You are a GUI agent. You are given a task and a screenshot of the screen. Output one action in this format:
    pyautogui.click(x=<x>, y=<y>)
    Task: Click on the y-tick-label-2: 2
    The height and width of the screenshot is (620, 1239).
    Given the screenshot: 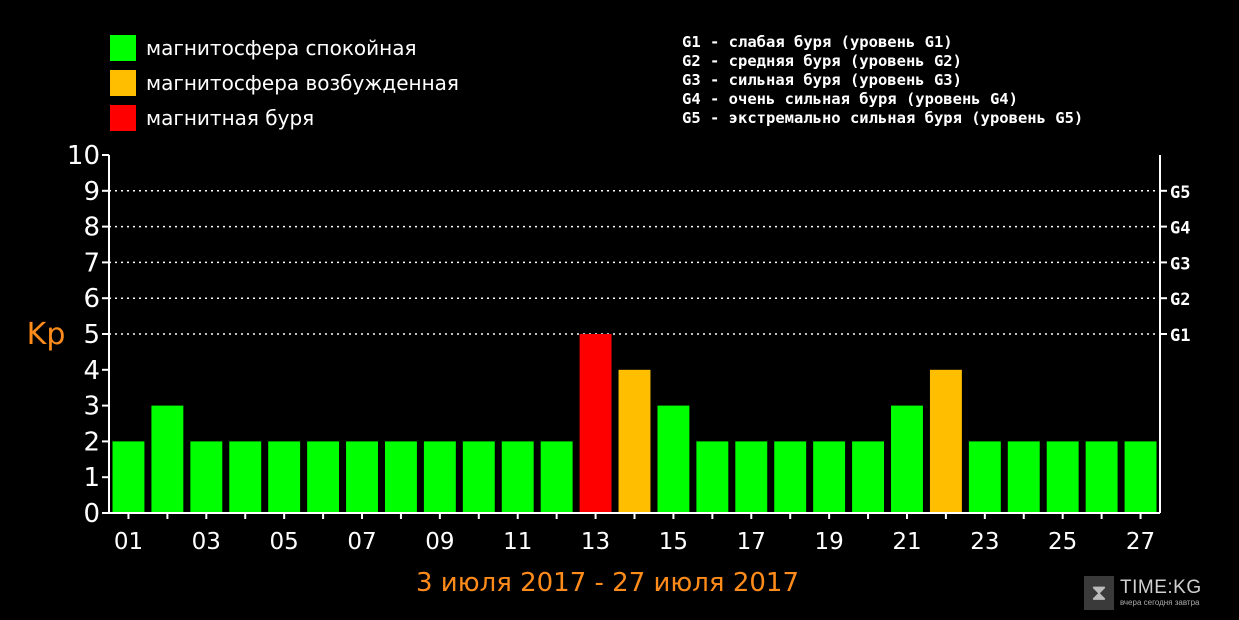 What is the action you would take?
    pyautogui.click(x=91, y=442)
    